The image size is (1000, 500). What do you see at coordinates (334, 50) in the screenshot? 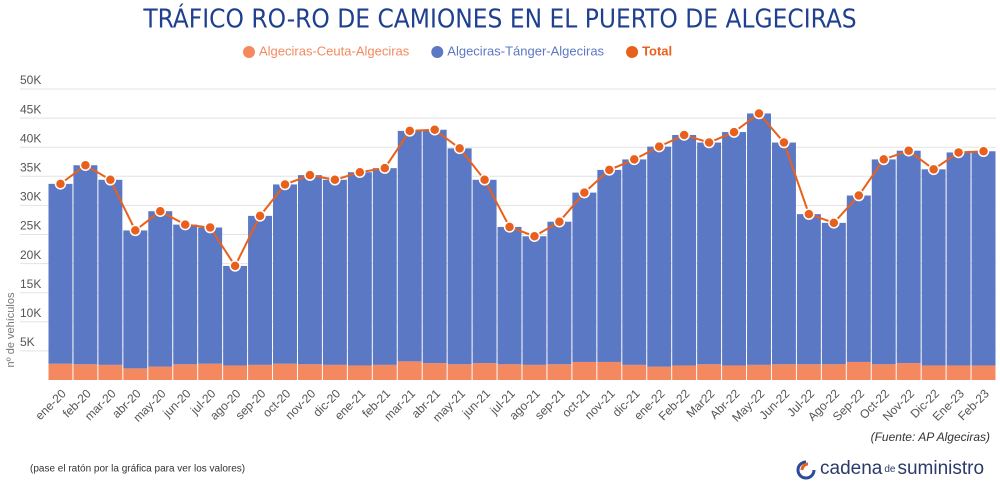
I see `legend-label: Algeciras-Ceuta-Algeciras` at bounding box center [334, 50].